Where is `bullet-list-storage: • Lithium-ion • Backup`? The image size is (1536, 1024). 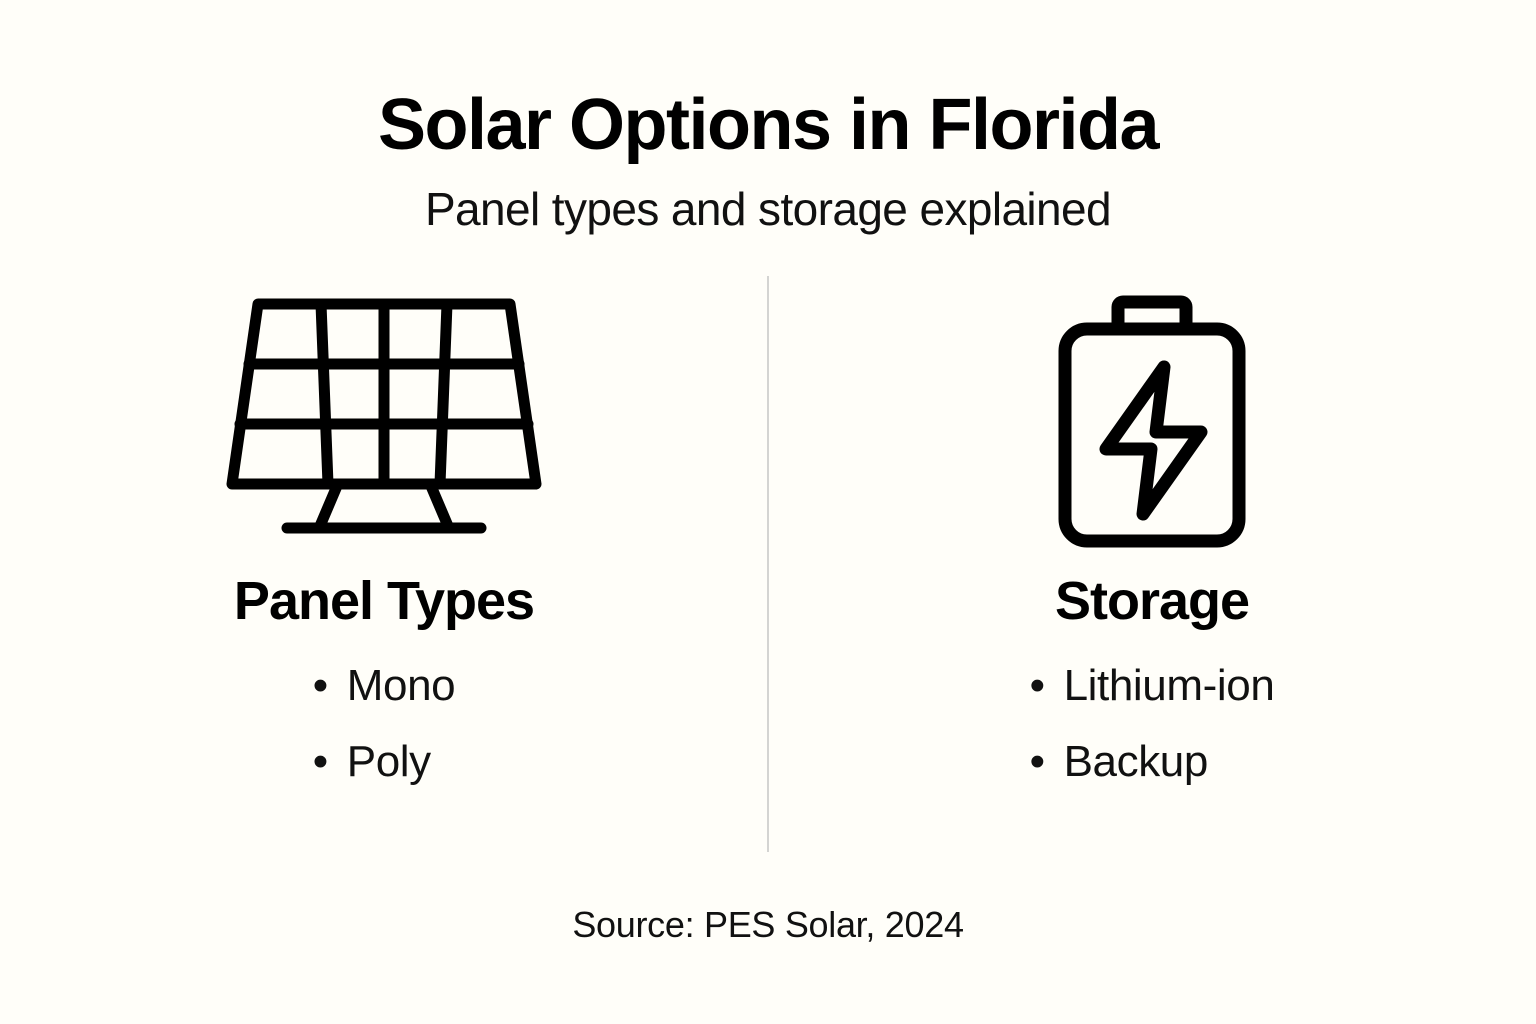
bullet-list-storage: • Lithium-ion • Backup is located at coordinates (1152, 724).